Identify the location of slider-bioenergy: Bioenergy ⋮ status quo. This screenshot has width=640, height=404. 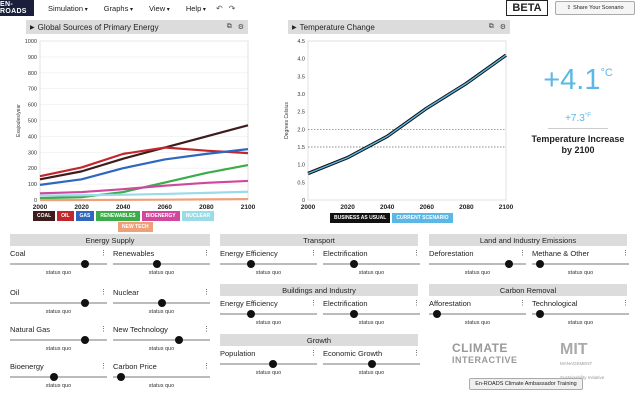
(58, 377).